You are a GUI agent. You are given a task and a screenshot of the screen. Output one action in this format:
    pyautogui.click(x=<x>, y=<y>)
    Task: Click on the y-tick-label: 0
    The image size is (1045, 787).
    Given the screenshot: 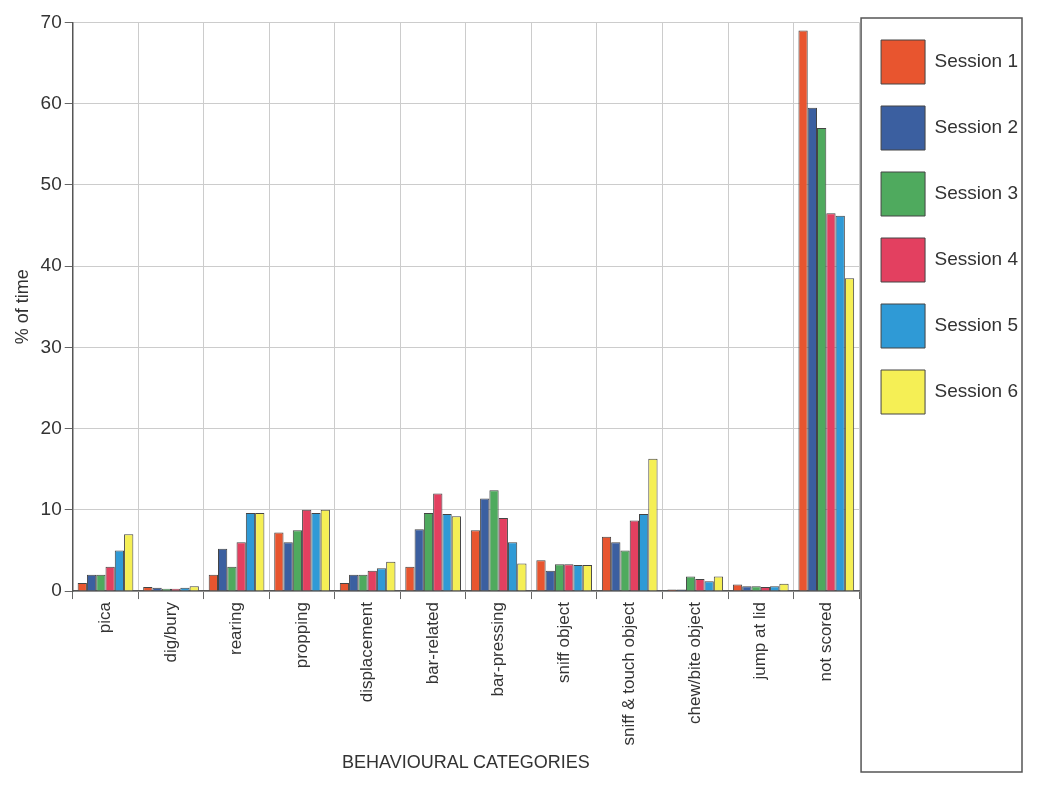 What is the action you would take?
    pyautogui.click(x=56, y=590)
    